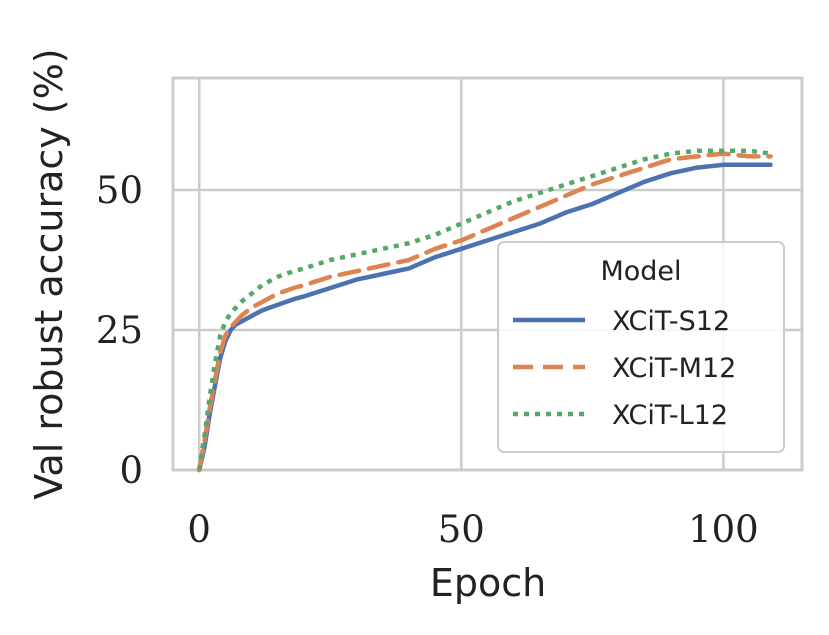 The height and width of the screenshot is (635, 829). What do you see at coordinates (119, 190) in the screenshot?
I see `y-tick-label: 50` at bounding box center [119, 190].